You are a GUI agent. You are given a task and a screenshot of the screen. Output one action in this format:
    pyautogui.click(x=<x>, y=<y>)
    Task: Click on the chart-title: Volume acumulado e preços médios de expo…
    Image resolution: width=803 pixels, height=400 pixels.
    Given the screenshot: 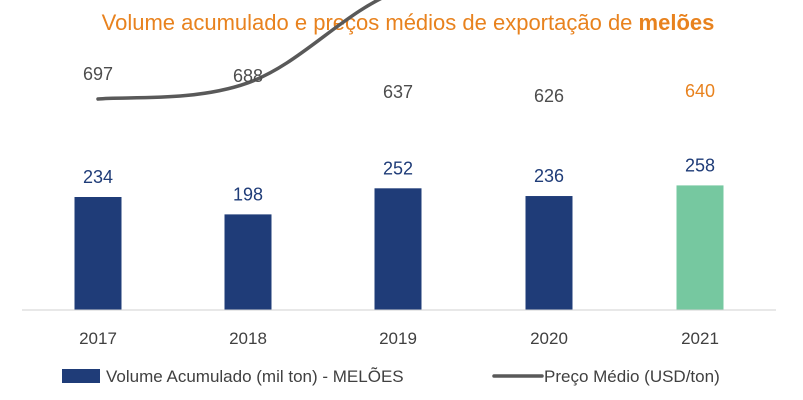 What is the action you would take?
    pyautogui.click(x=408, y=22)
    